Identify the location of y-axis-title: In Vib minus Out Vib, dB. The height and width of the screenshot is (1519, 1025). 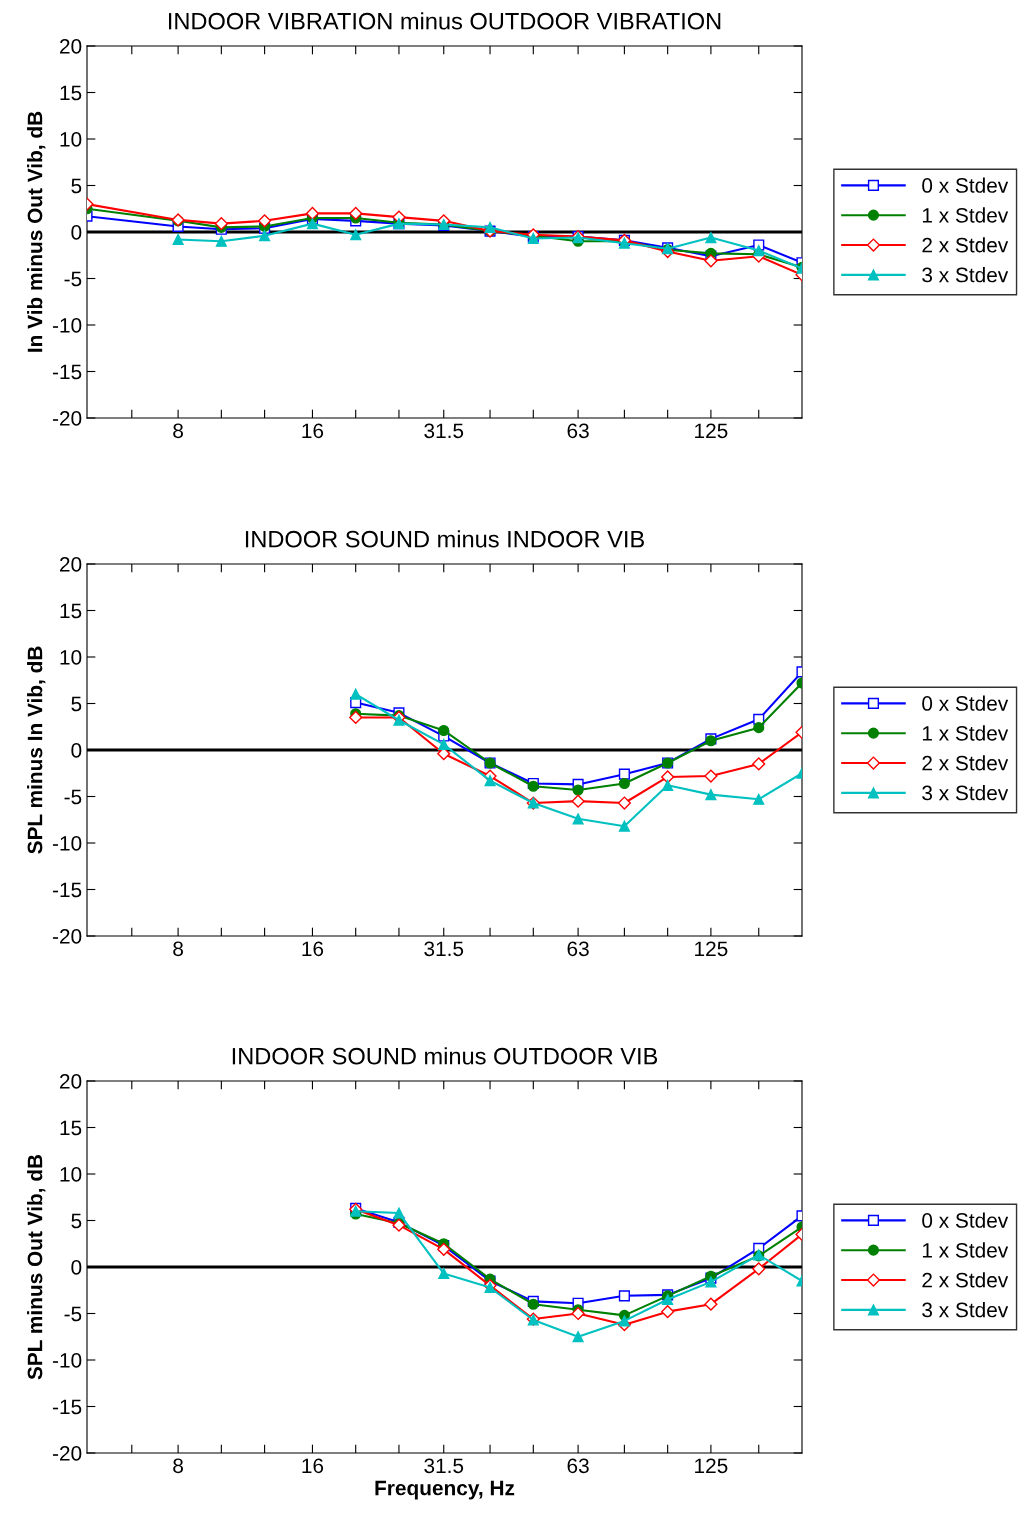
(36, 231).